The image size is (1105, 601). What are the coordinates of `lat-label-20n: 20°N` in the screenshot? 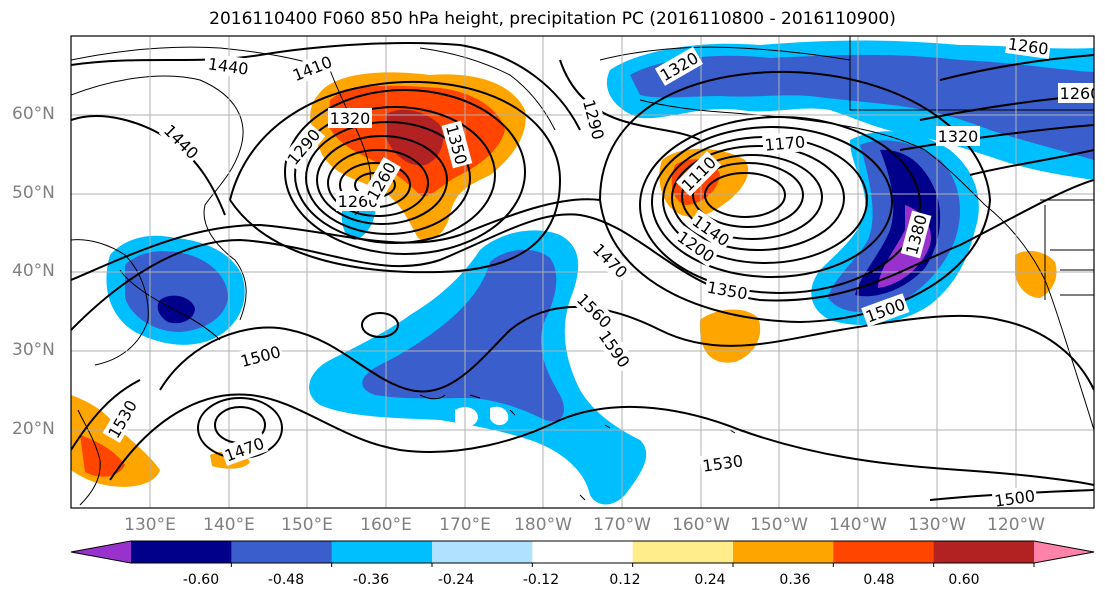 It's located at (33, 429).